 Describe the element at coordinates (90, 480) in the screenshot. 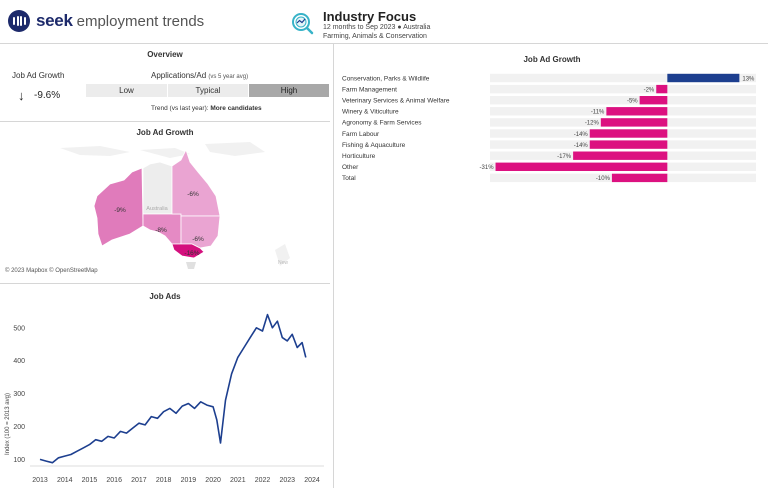

I see `x-tick-label: 2015` at that location.